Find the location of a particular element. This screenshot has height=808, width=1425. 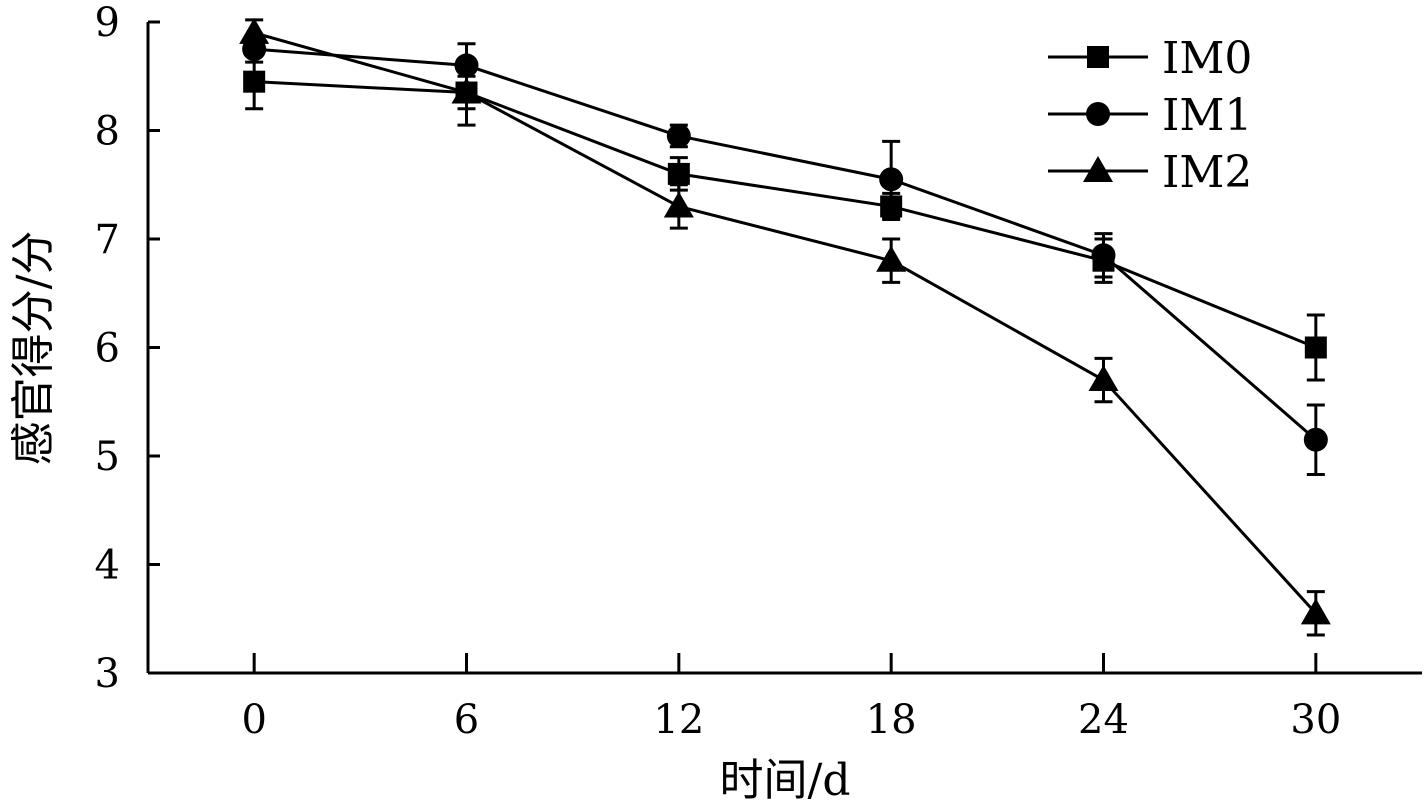

x-tick-label: 12 is located at coordinates (678, 720).